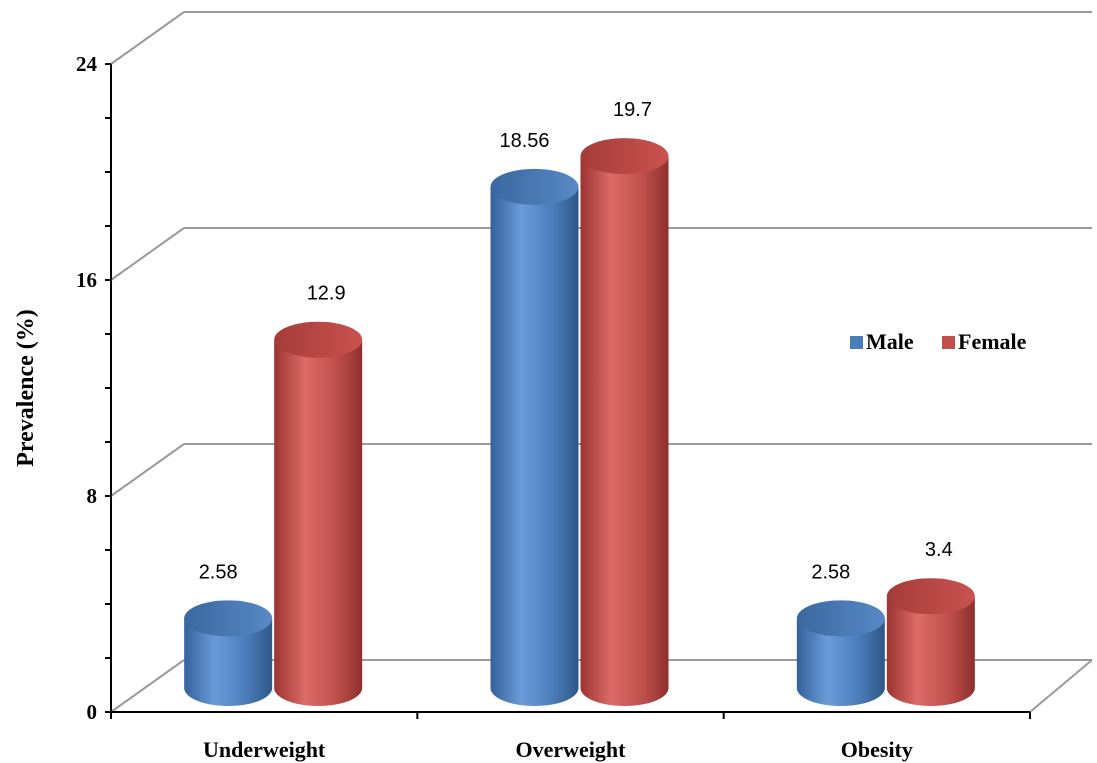 This screenshot has width=1097, height=763. Describe the element at coordinates (86, 280) in the screenshot. I see `y-tick-label: 16` at that location.